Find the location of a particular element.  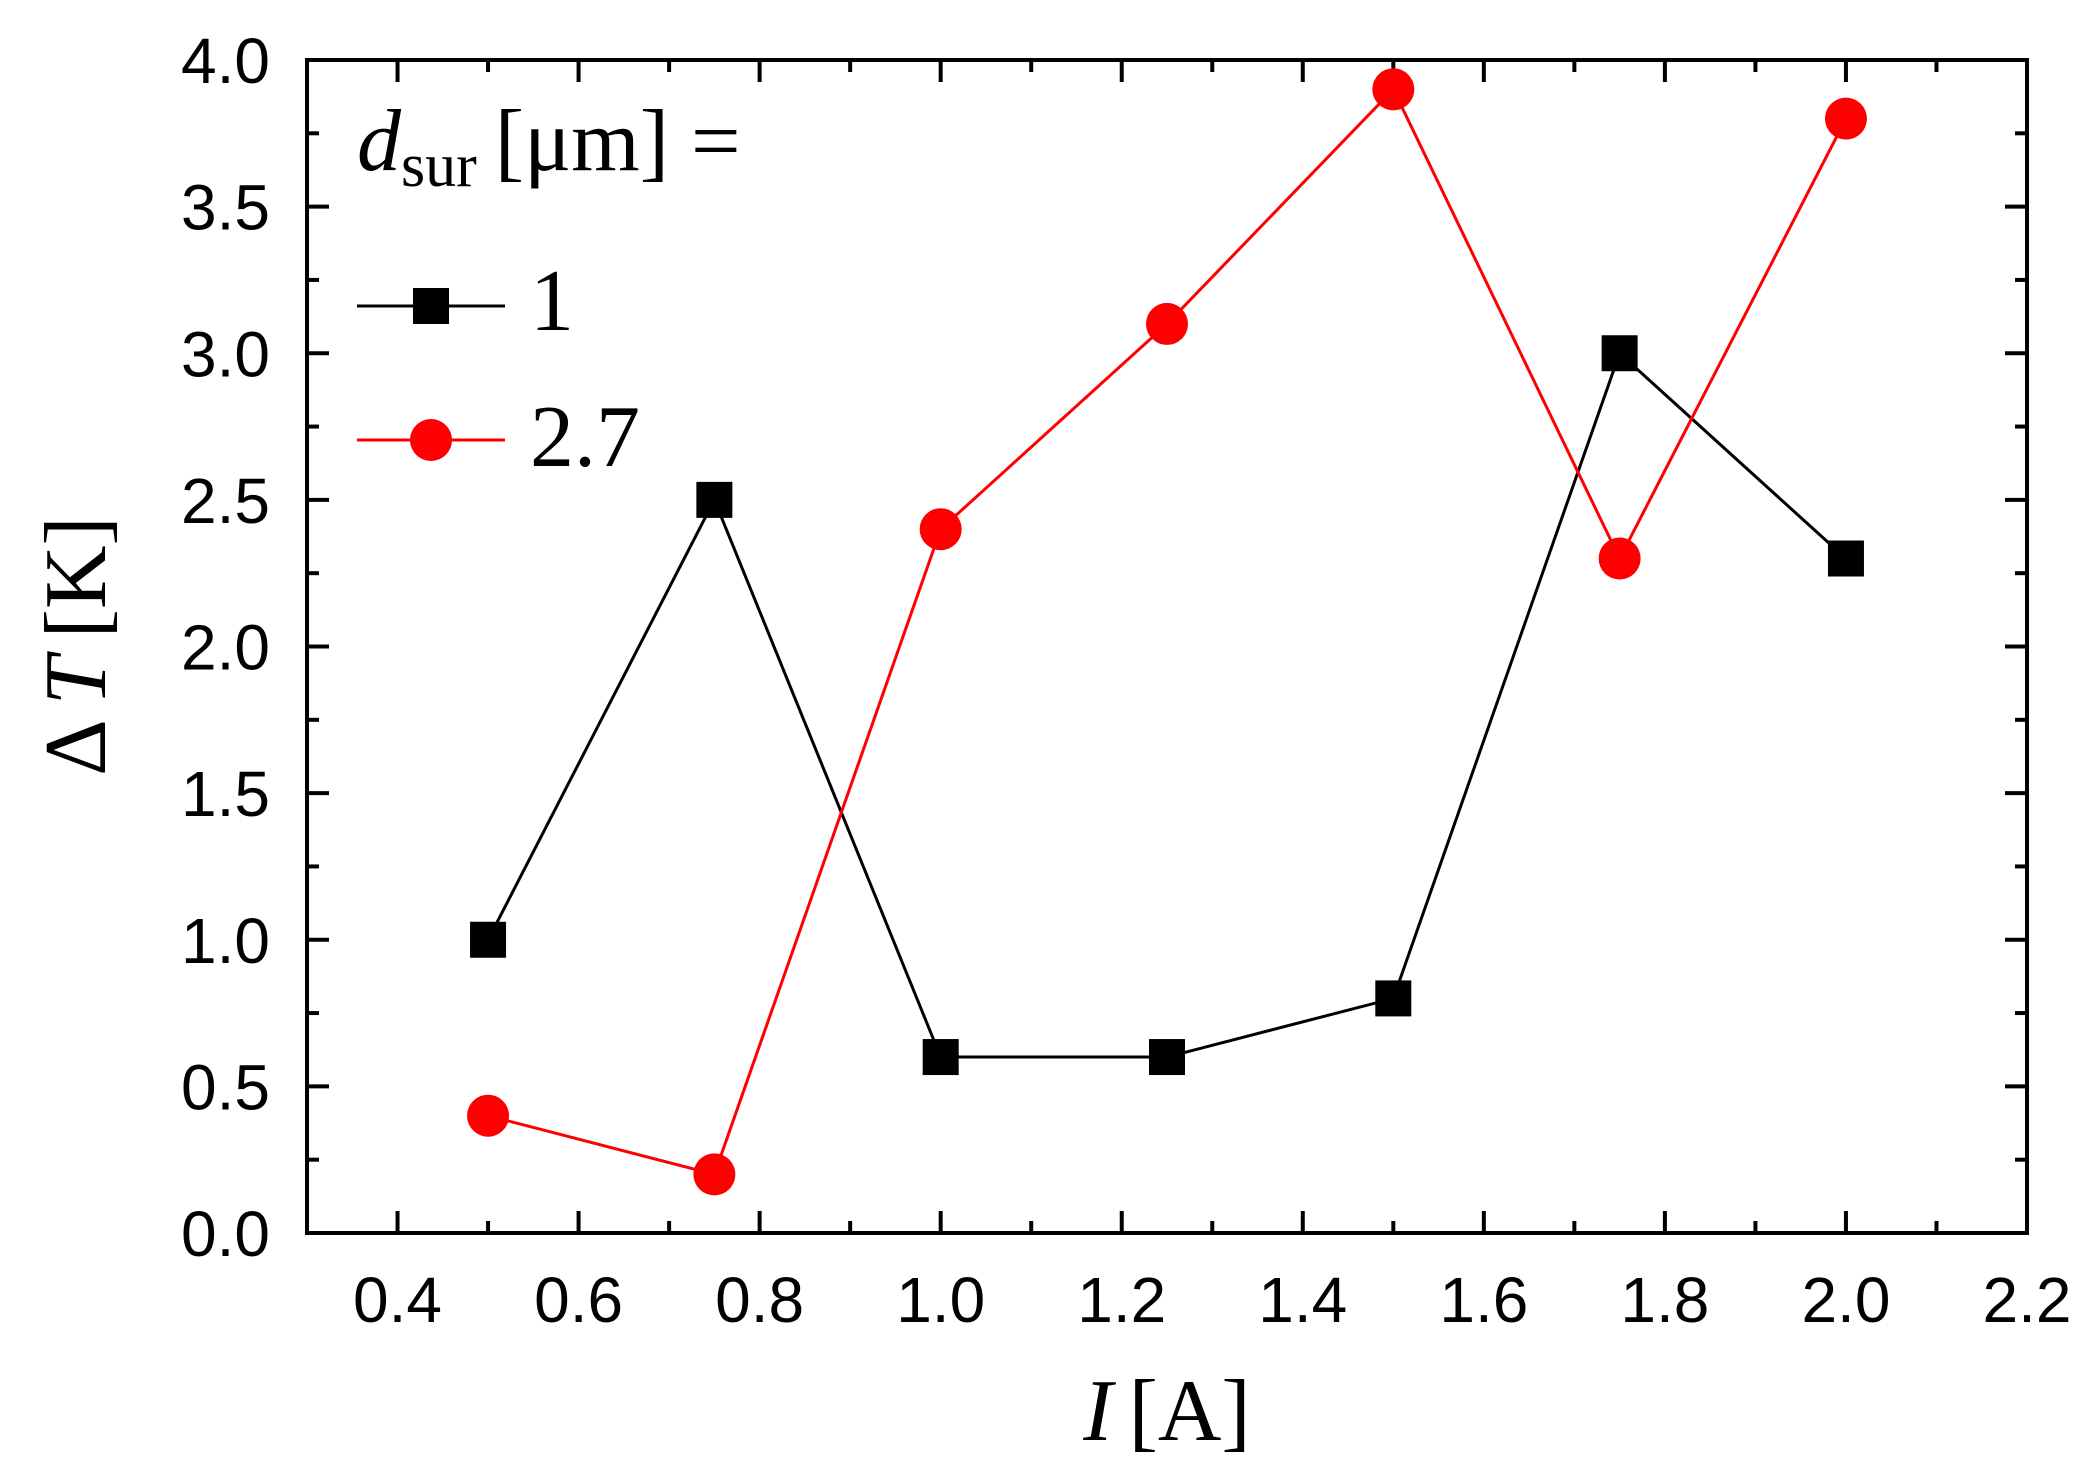

y-tick-label: 3.5 is located at coordinates (225, 208).